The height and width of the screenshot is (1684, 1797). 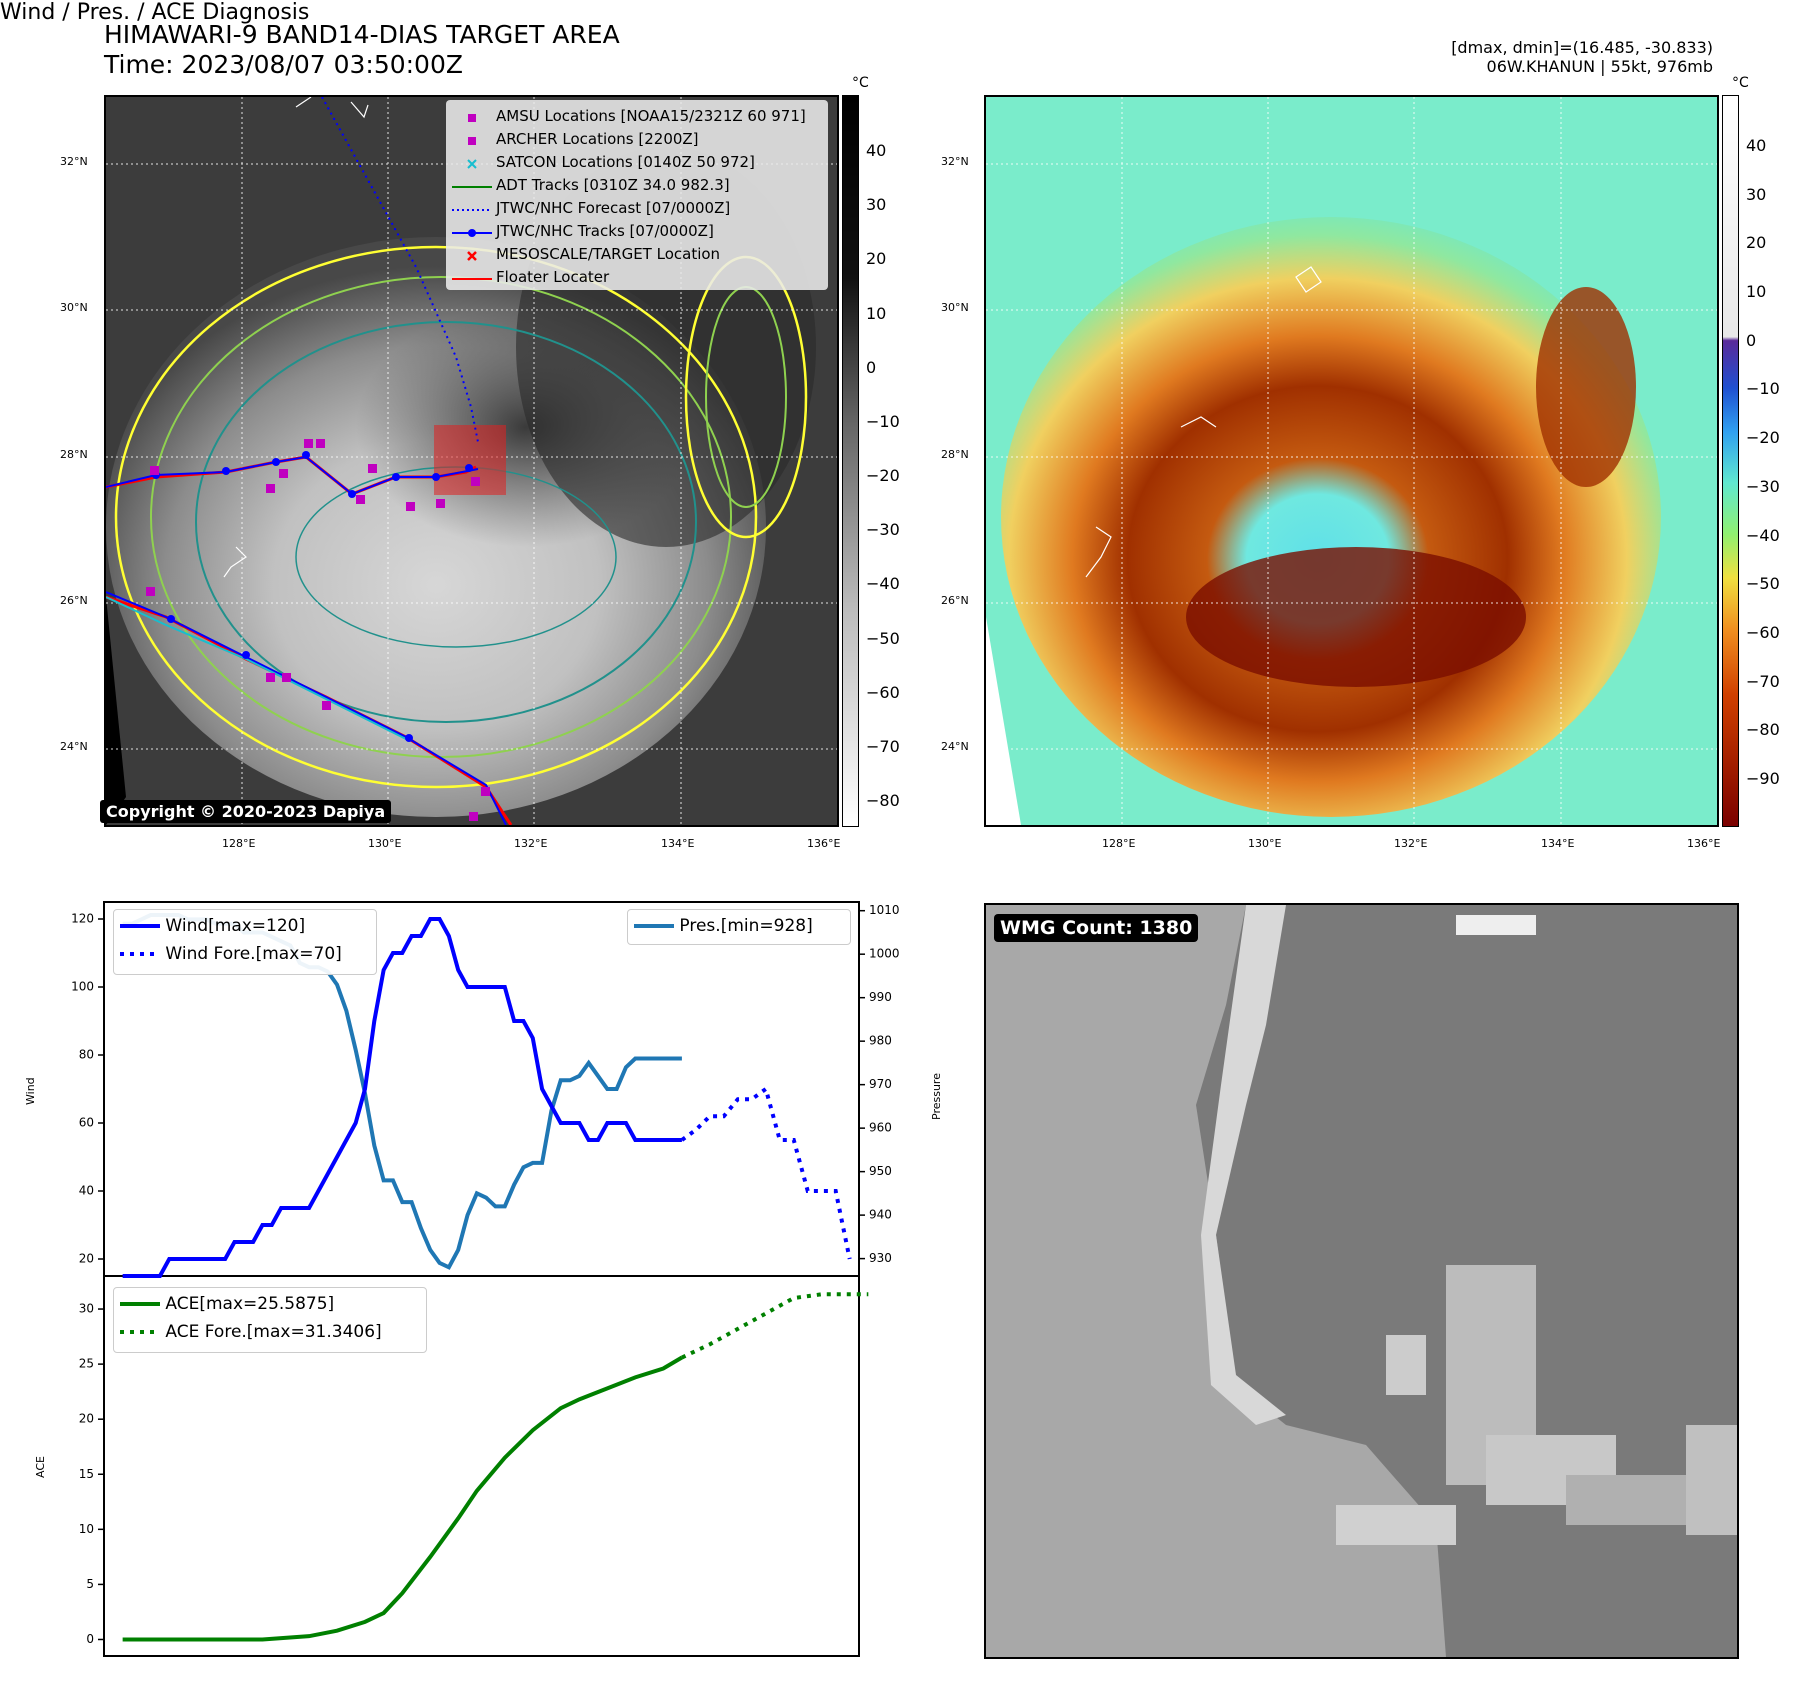 I want to click on pressure-tick-label: 980, so click(x=880, y=1041).